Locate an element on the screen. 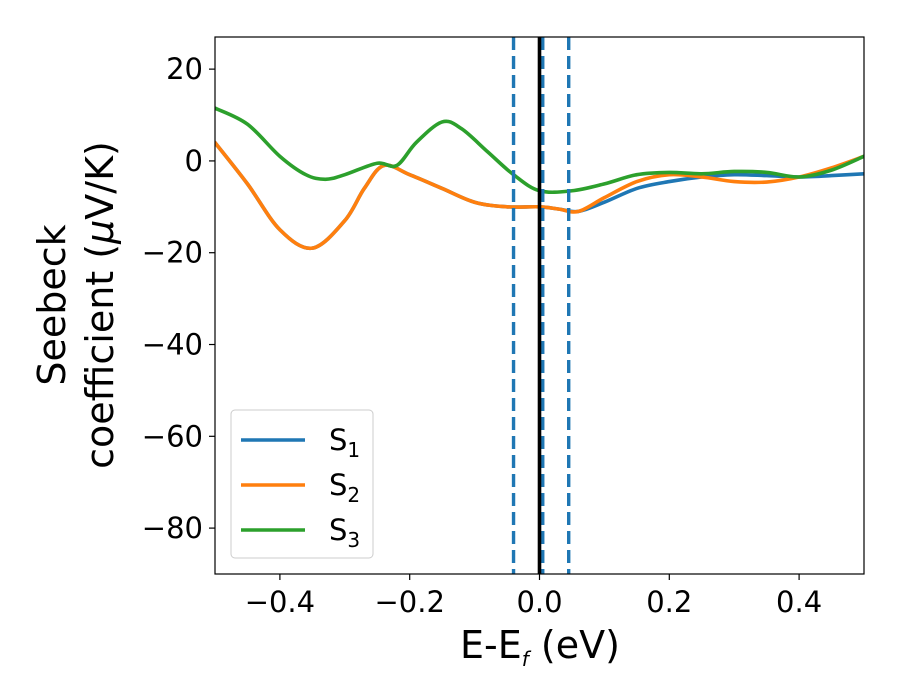 The height and width of the screenshot is (700, 900). x-tick-label: −0.4 is located at coordinates (280, 602).